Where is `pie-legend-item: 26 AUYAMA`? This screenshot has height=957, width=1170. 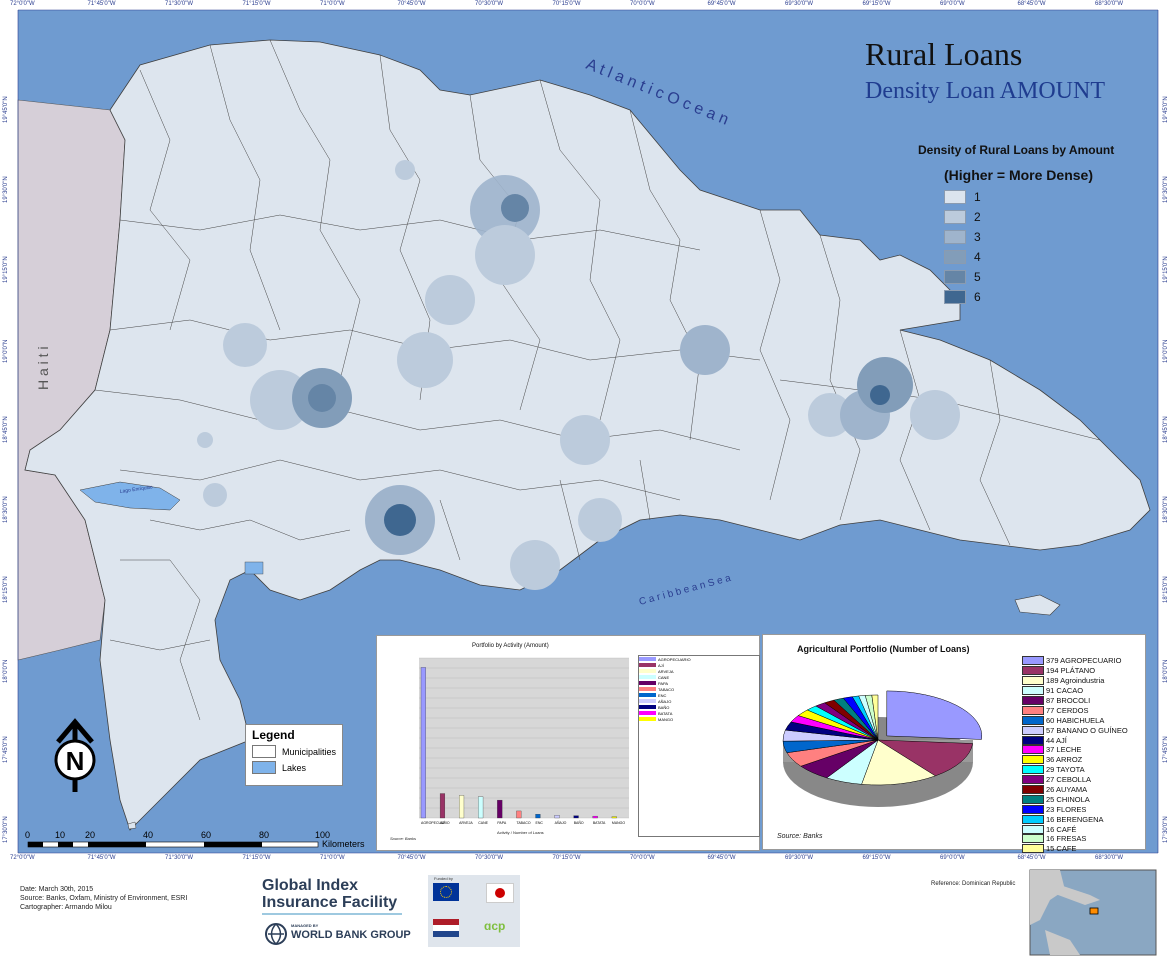
pie-legend-item: 26 AUYAMA is located at coordinates (1077, 790).